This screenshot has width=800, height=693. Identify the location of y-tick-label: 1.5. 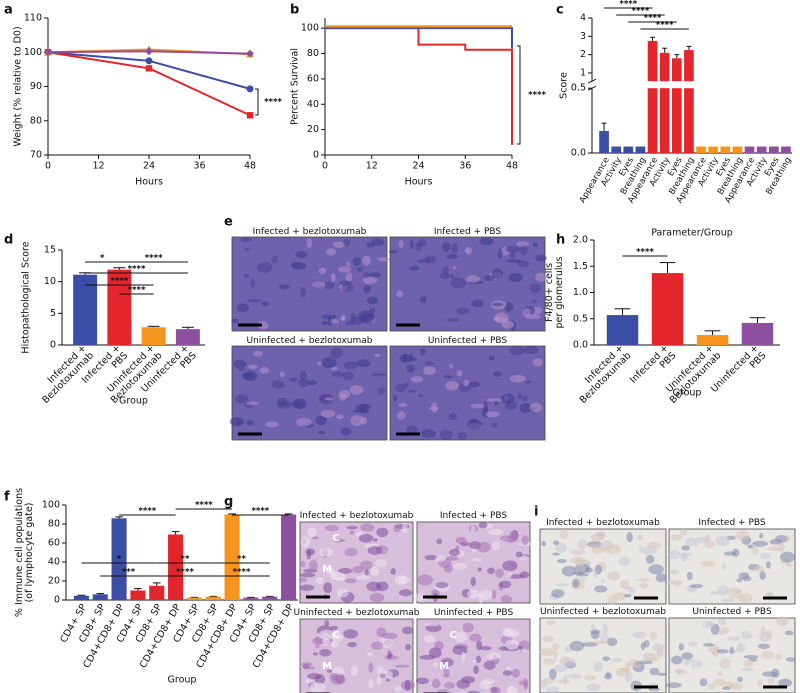
(580, 266).